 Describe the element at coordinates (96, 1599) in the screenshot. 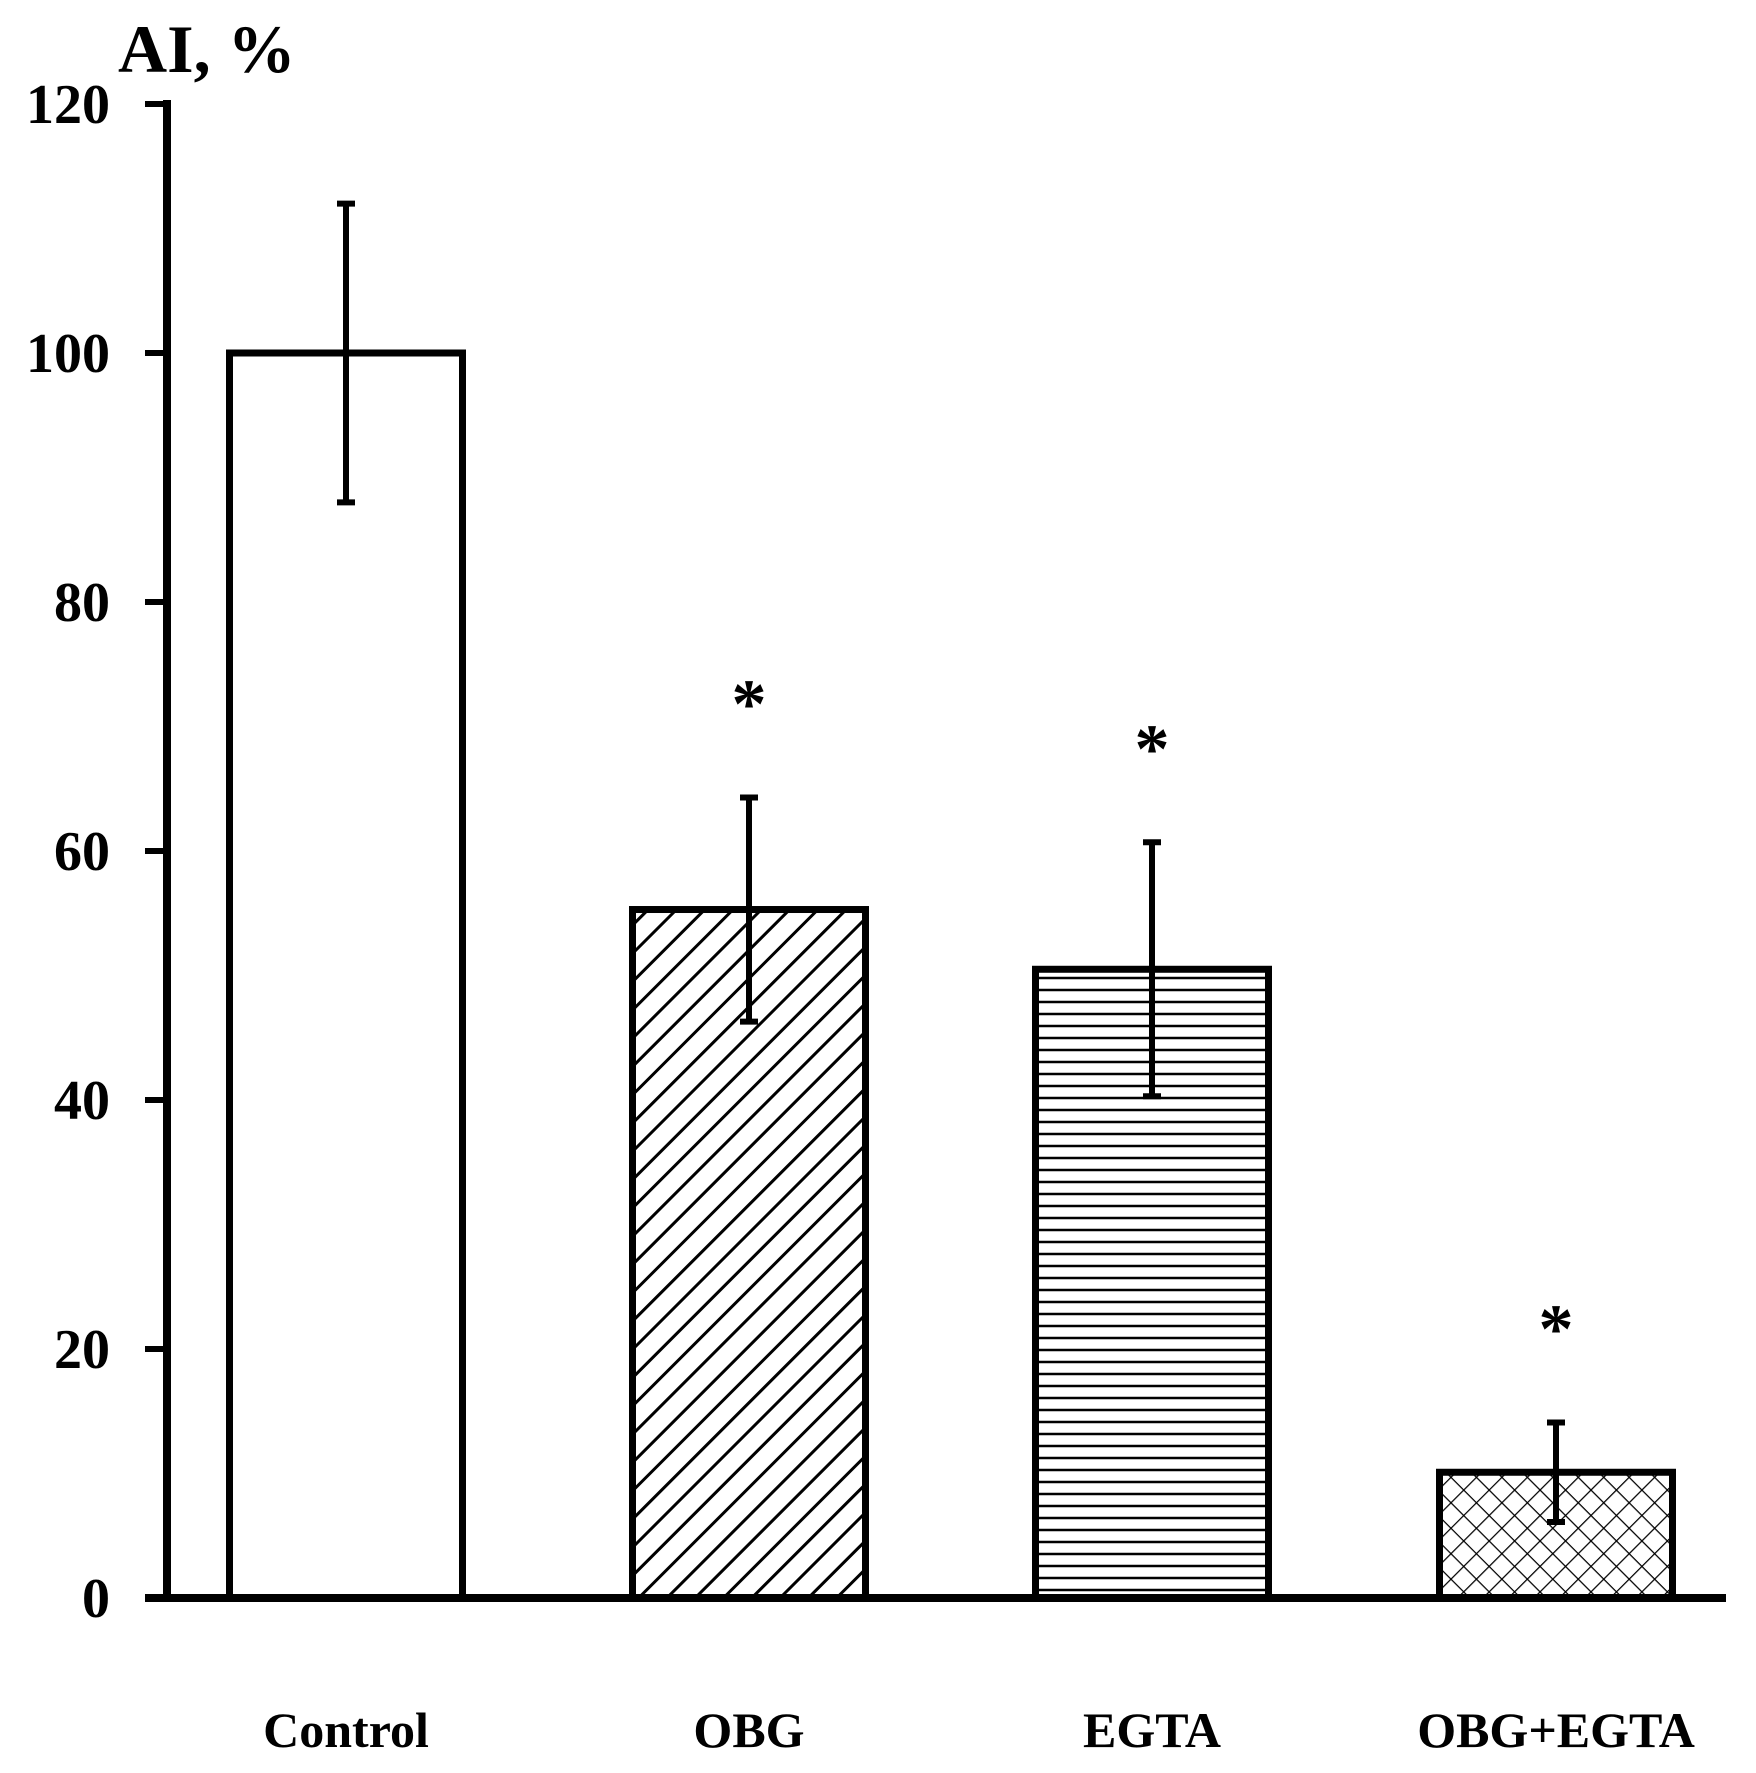

I see `y-tick-label: 0` at that location.